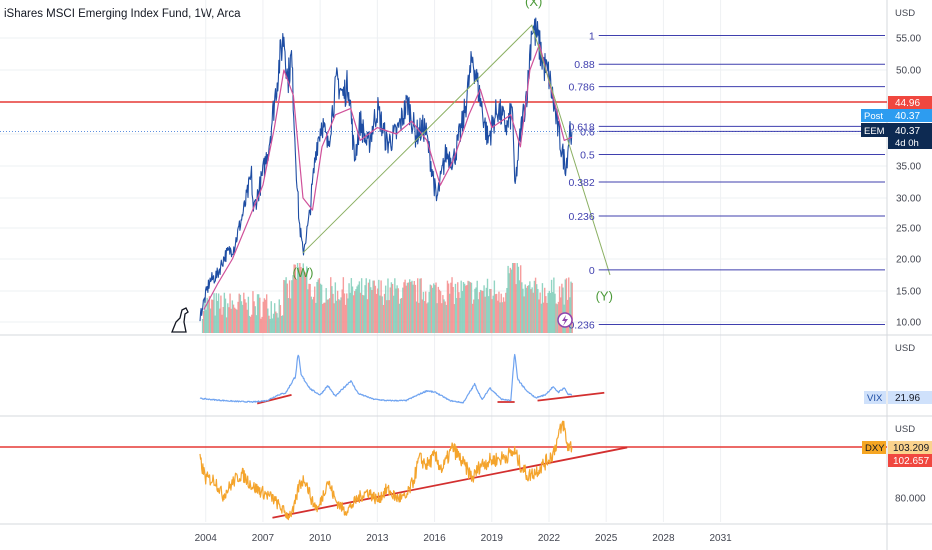 The width and height of the screenshot is (932, 550). I want to click on dxy-series-line, so click(386, 470).